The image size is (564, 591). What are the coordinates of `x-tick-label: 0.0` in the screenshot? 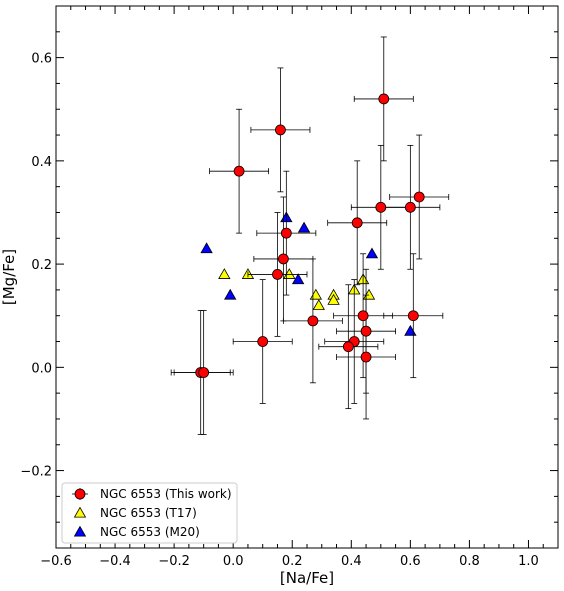 It's located at (233, 561).